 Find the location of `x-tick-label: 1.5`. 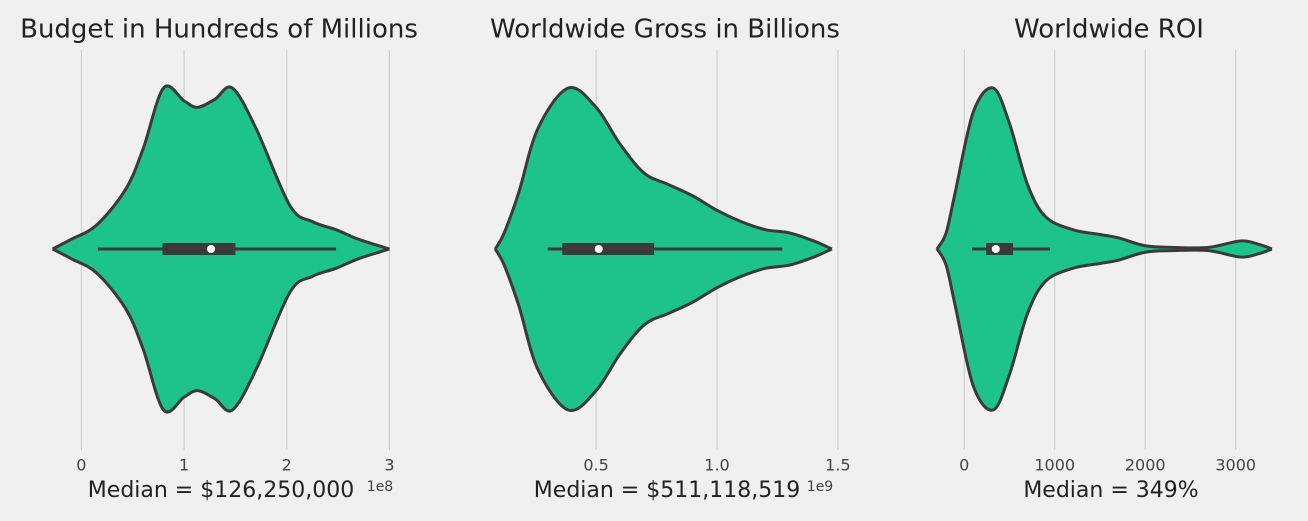

x-tick-label: 1.5 is located at coordinates (837, 465).